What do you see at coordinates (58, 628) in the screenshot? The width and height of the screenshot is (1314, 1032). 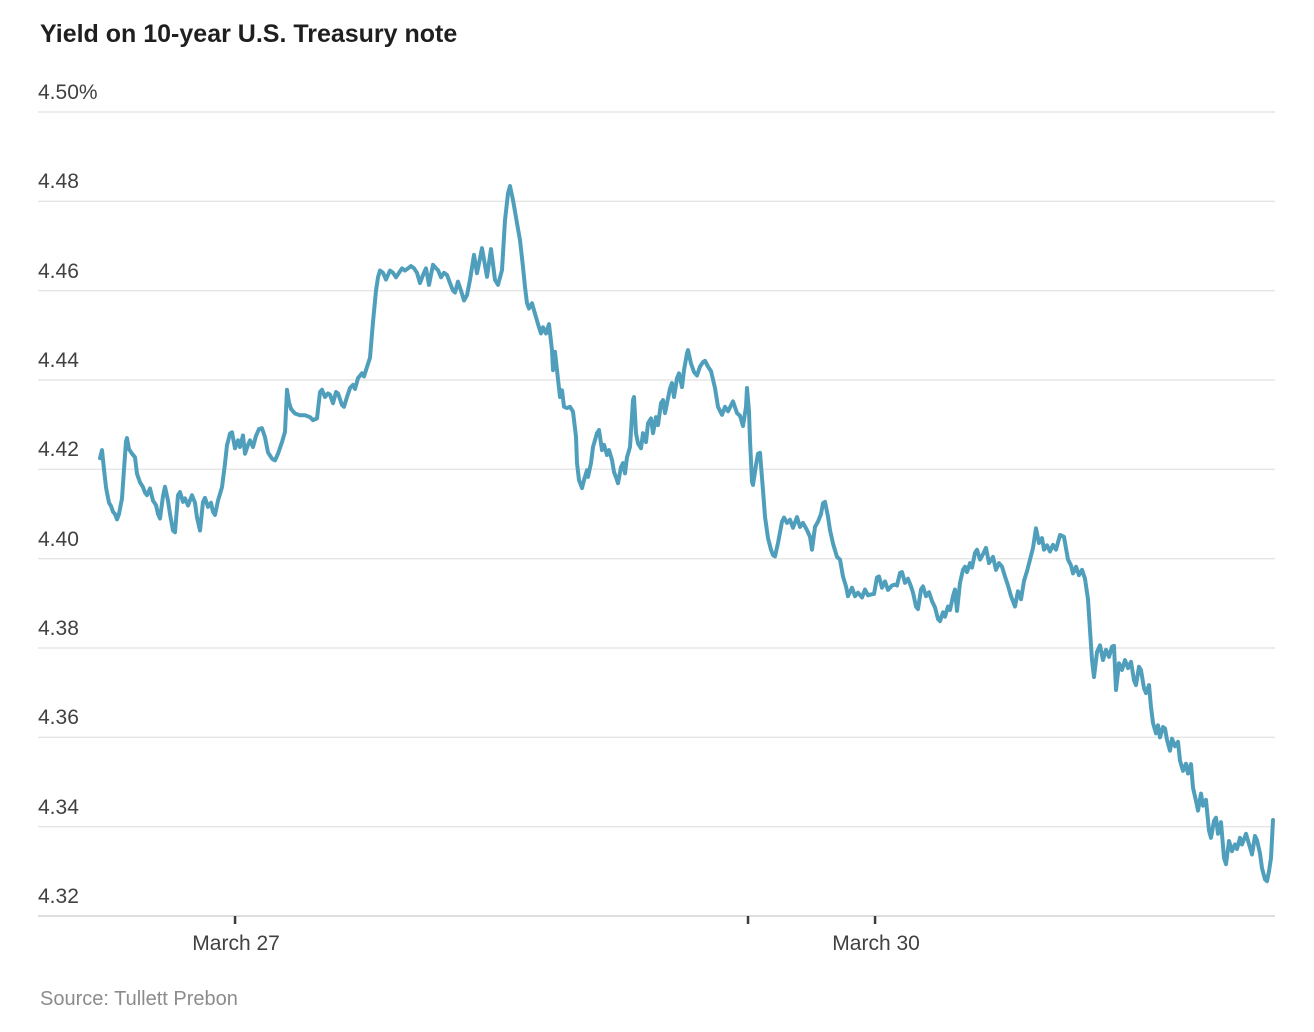 I see `y-tick-label: 4.38` at bounding box center [58, 628].